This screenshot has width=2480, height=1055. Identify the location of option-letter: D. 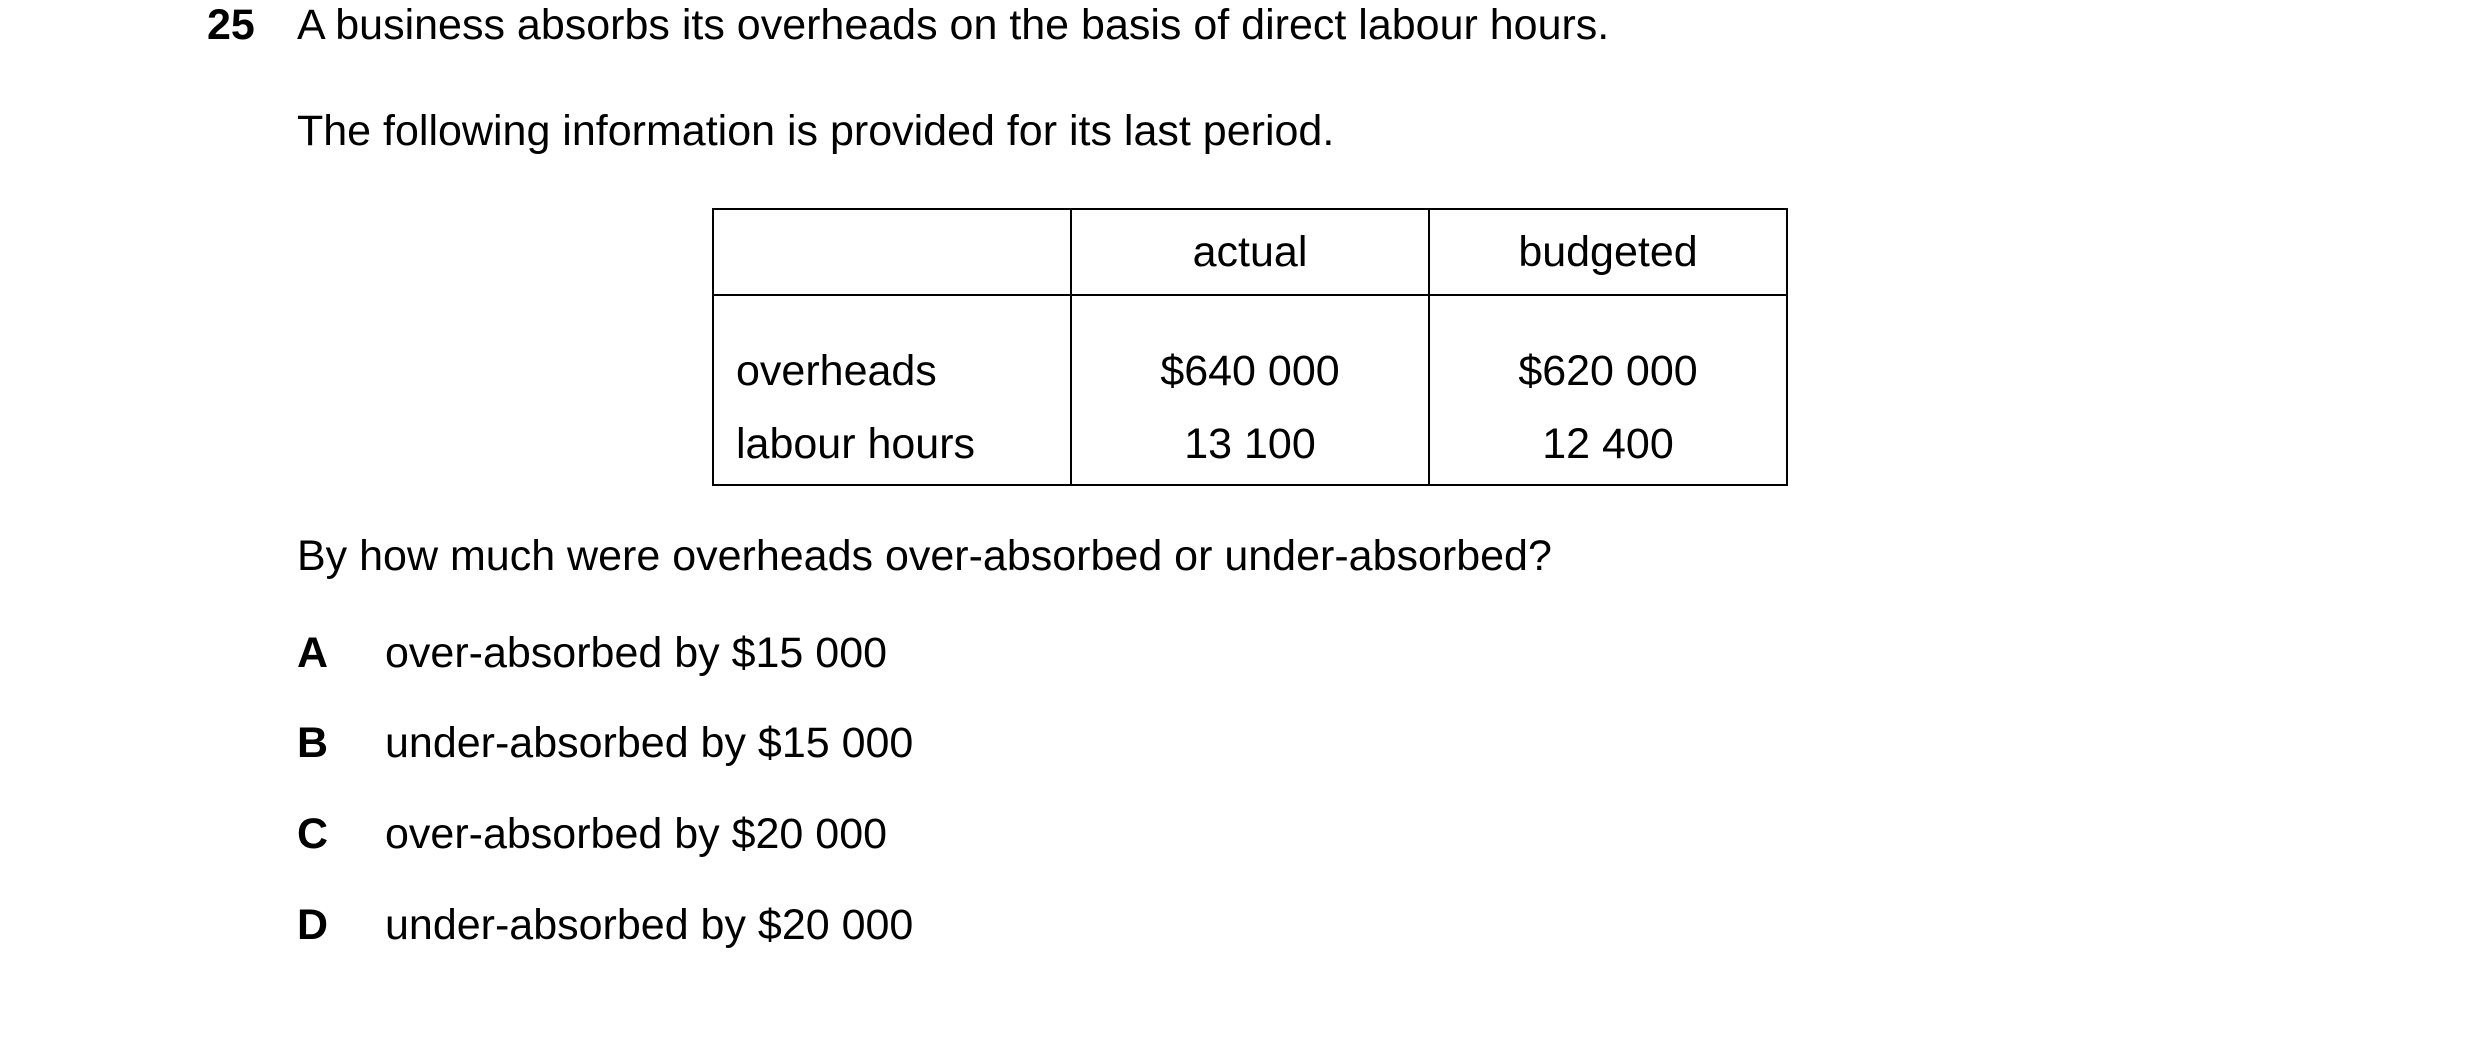
(313, 925).